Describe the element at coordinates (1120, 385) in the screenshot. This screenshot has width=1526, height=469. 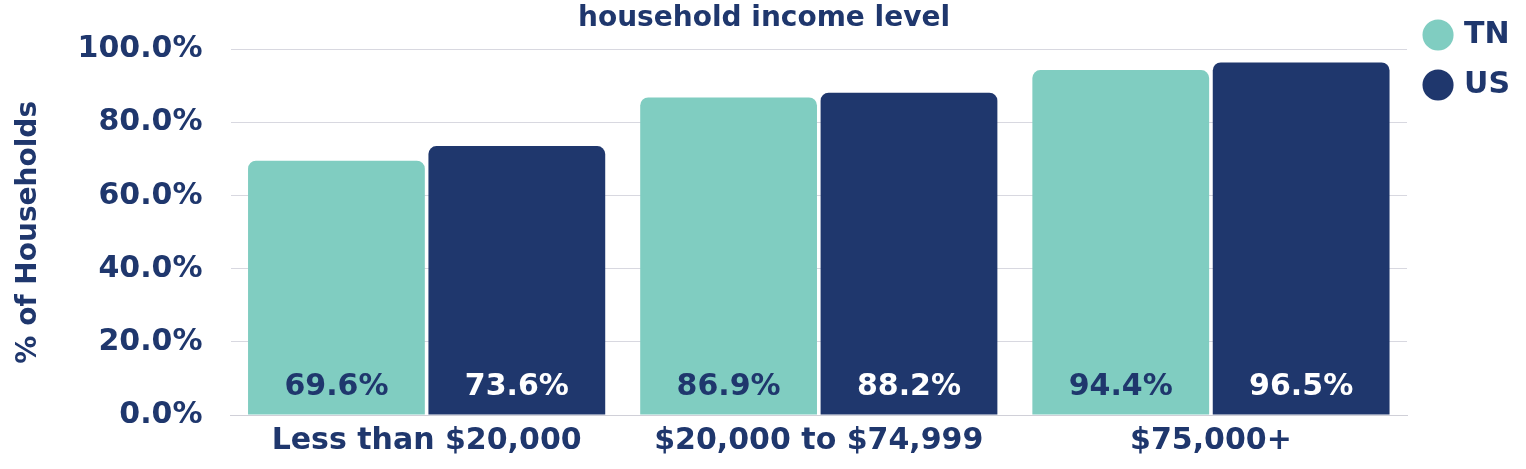
I see `data-label: 94.4%` at that location.